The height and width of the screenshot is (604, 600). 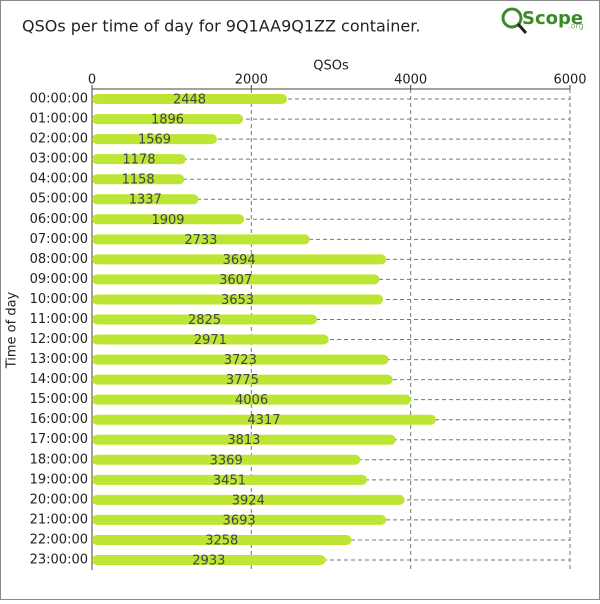 I want to click on value-label: 3607, so click(x=235, y=280).